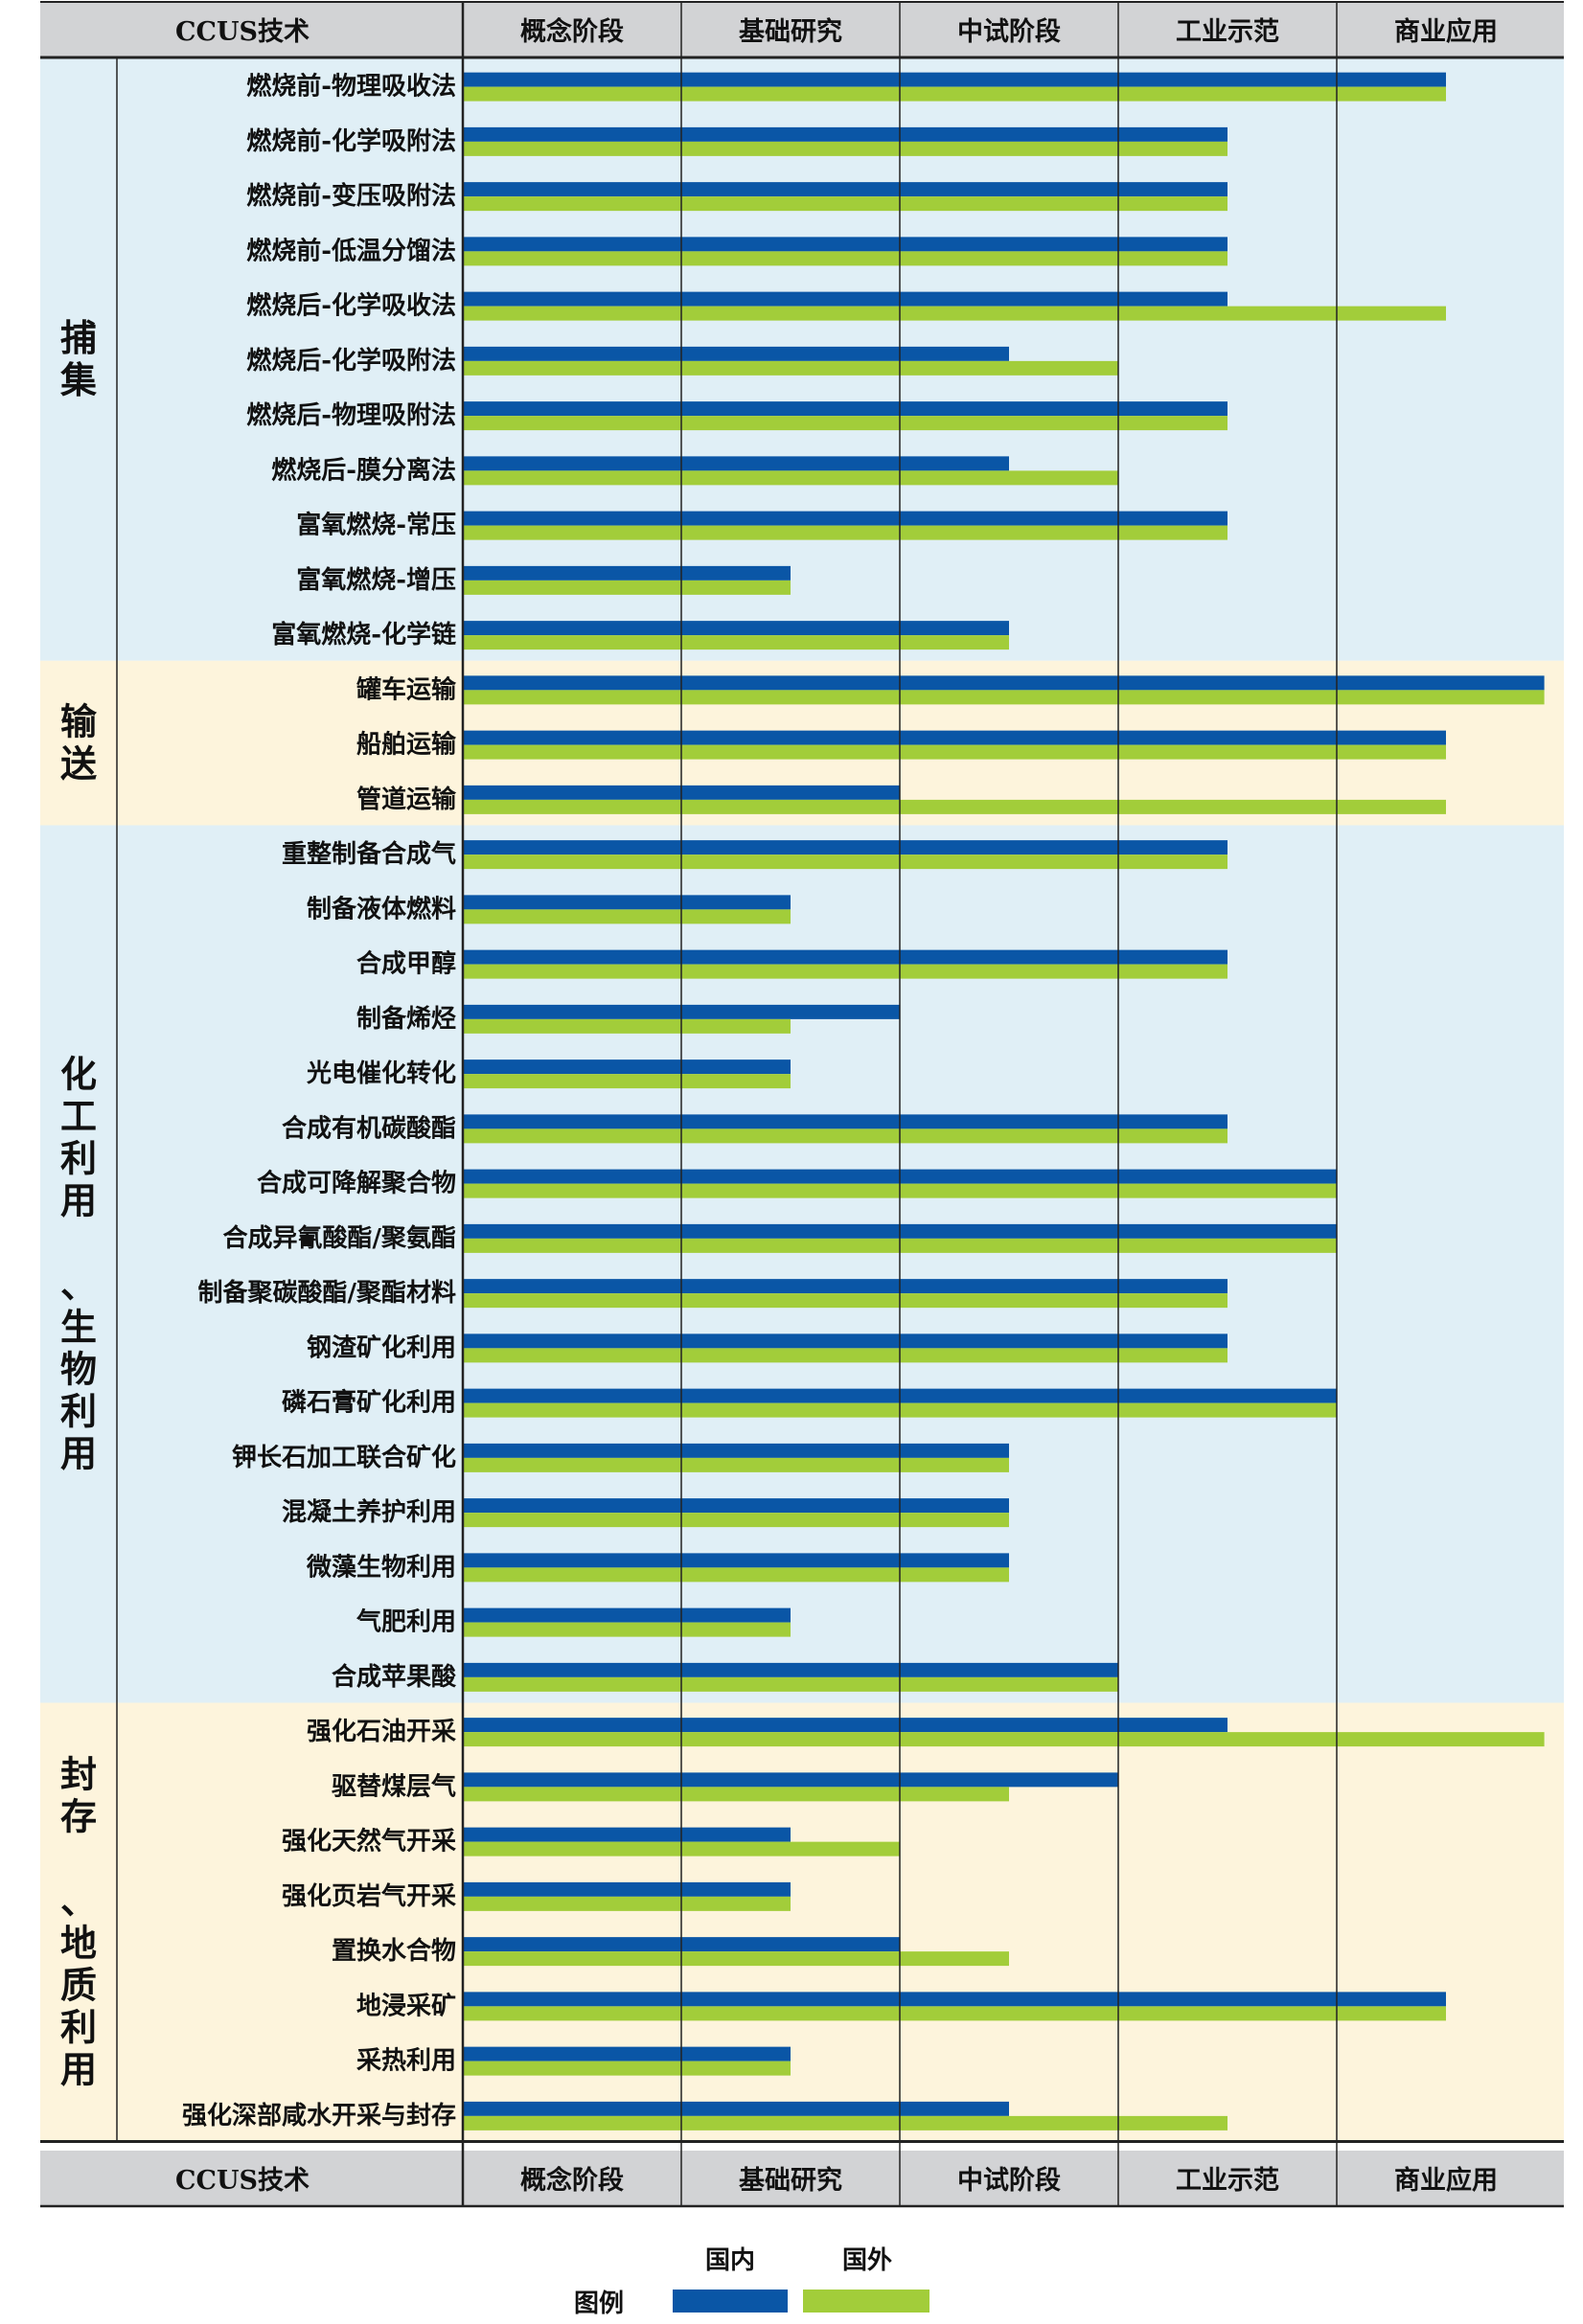  What do you see at coordinates (406, 964) in the screenshot?
I see `row-label: 合成甲醇` at bounding box center [406, 964].